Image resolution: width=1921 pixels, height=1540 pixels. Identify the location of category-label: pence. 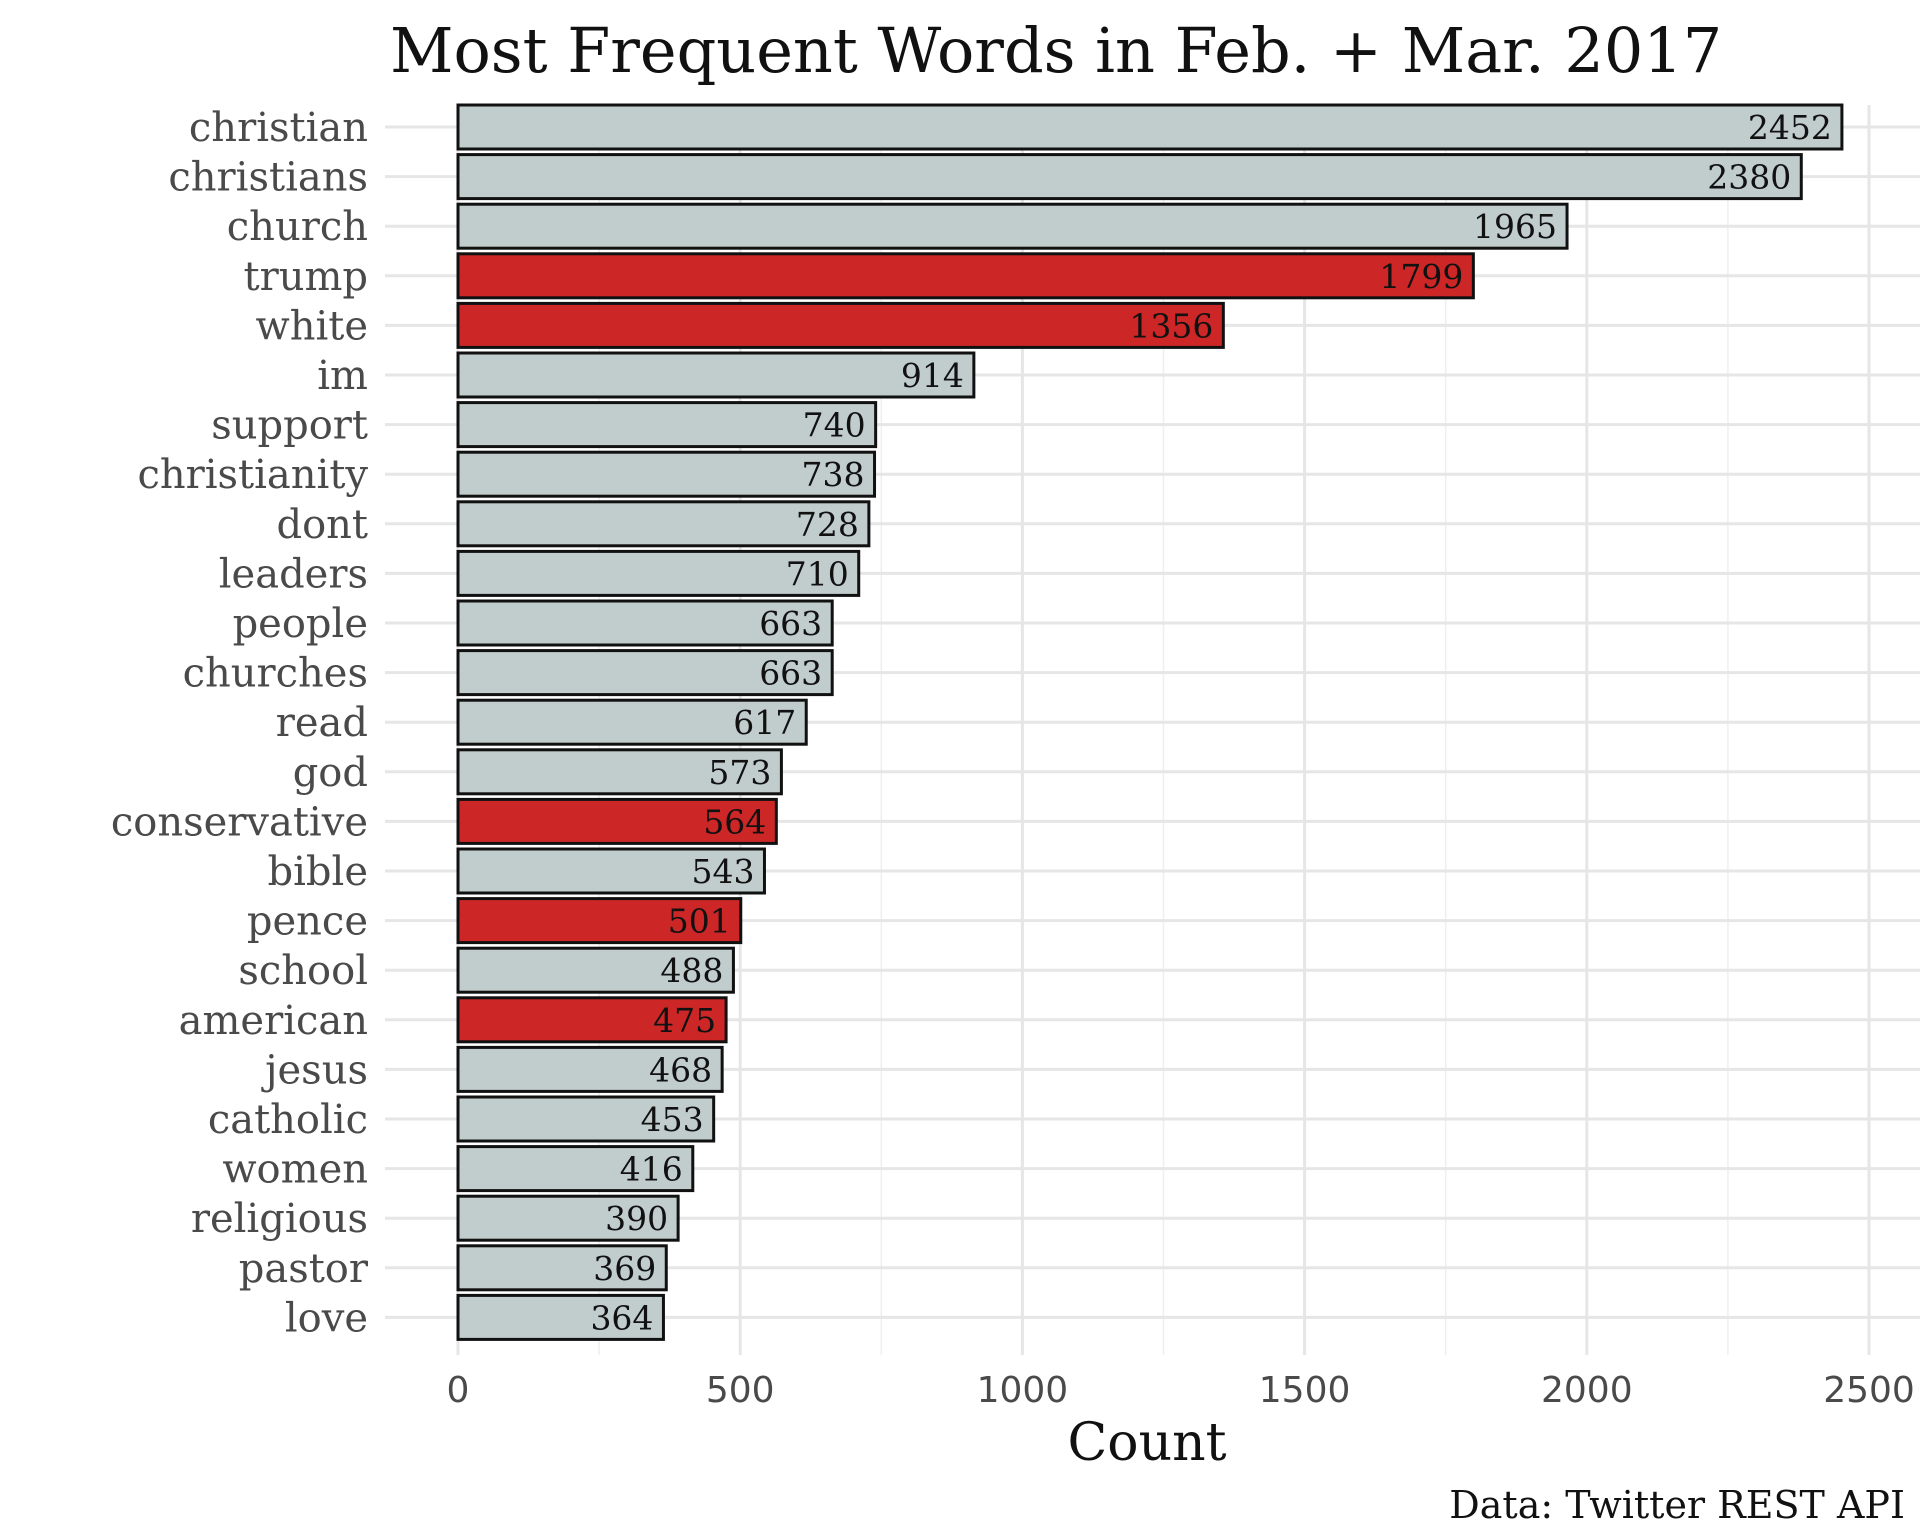
(307, 922).